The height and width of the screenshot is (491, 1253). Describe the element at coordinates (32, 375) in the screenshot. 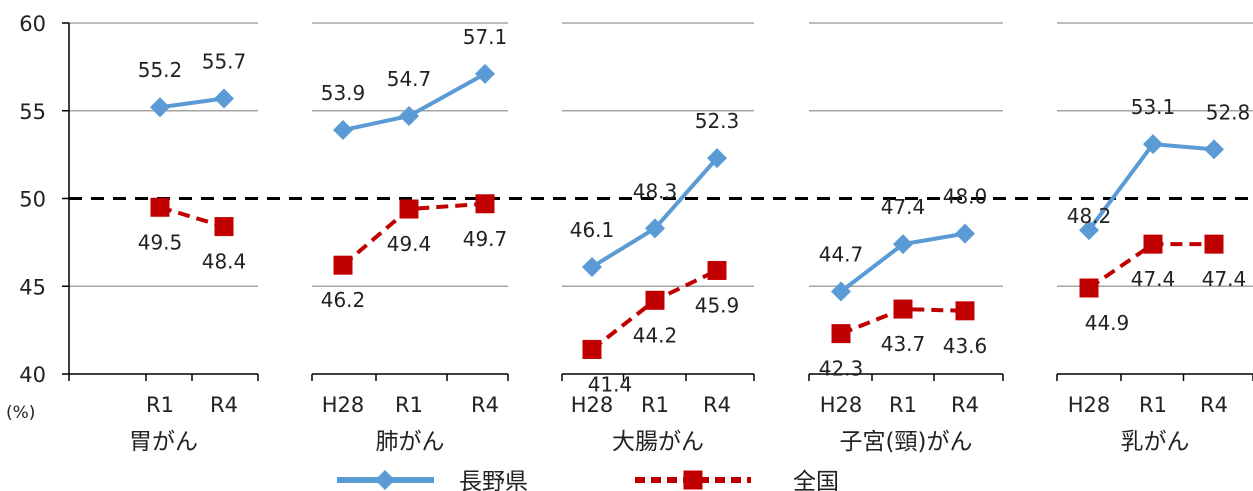

I see `y-tick-label: 40` at that location.